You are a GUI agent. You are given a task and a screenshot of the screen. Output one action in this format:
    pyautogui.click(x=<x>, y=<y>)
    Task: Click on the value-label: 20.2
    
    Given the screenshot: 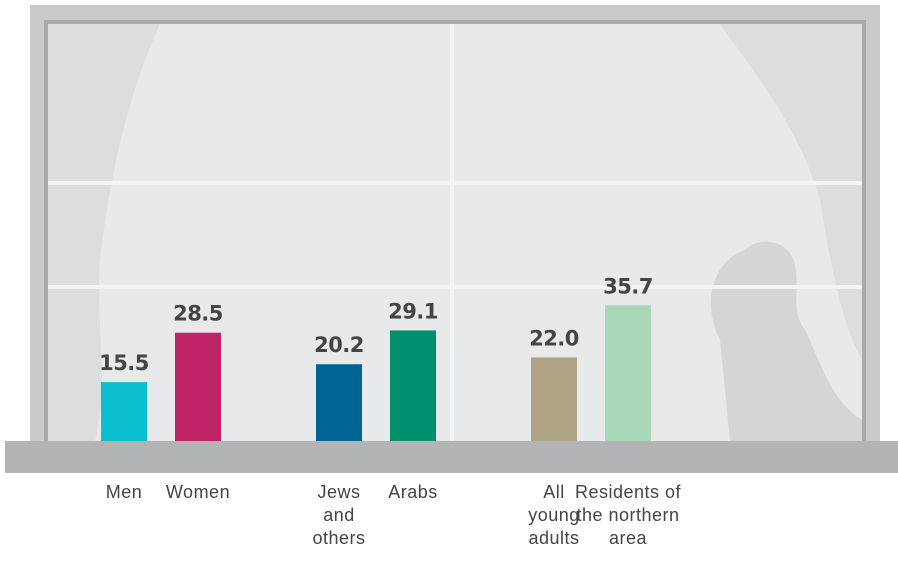 What is the action you would take?
    pyautogui.click(x=339, y=345)
    